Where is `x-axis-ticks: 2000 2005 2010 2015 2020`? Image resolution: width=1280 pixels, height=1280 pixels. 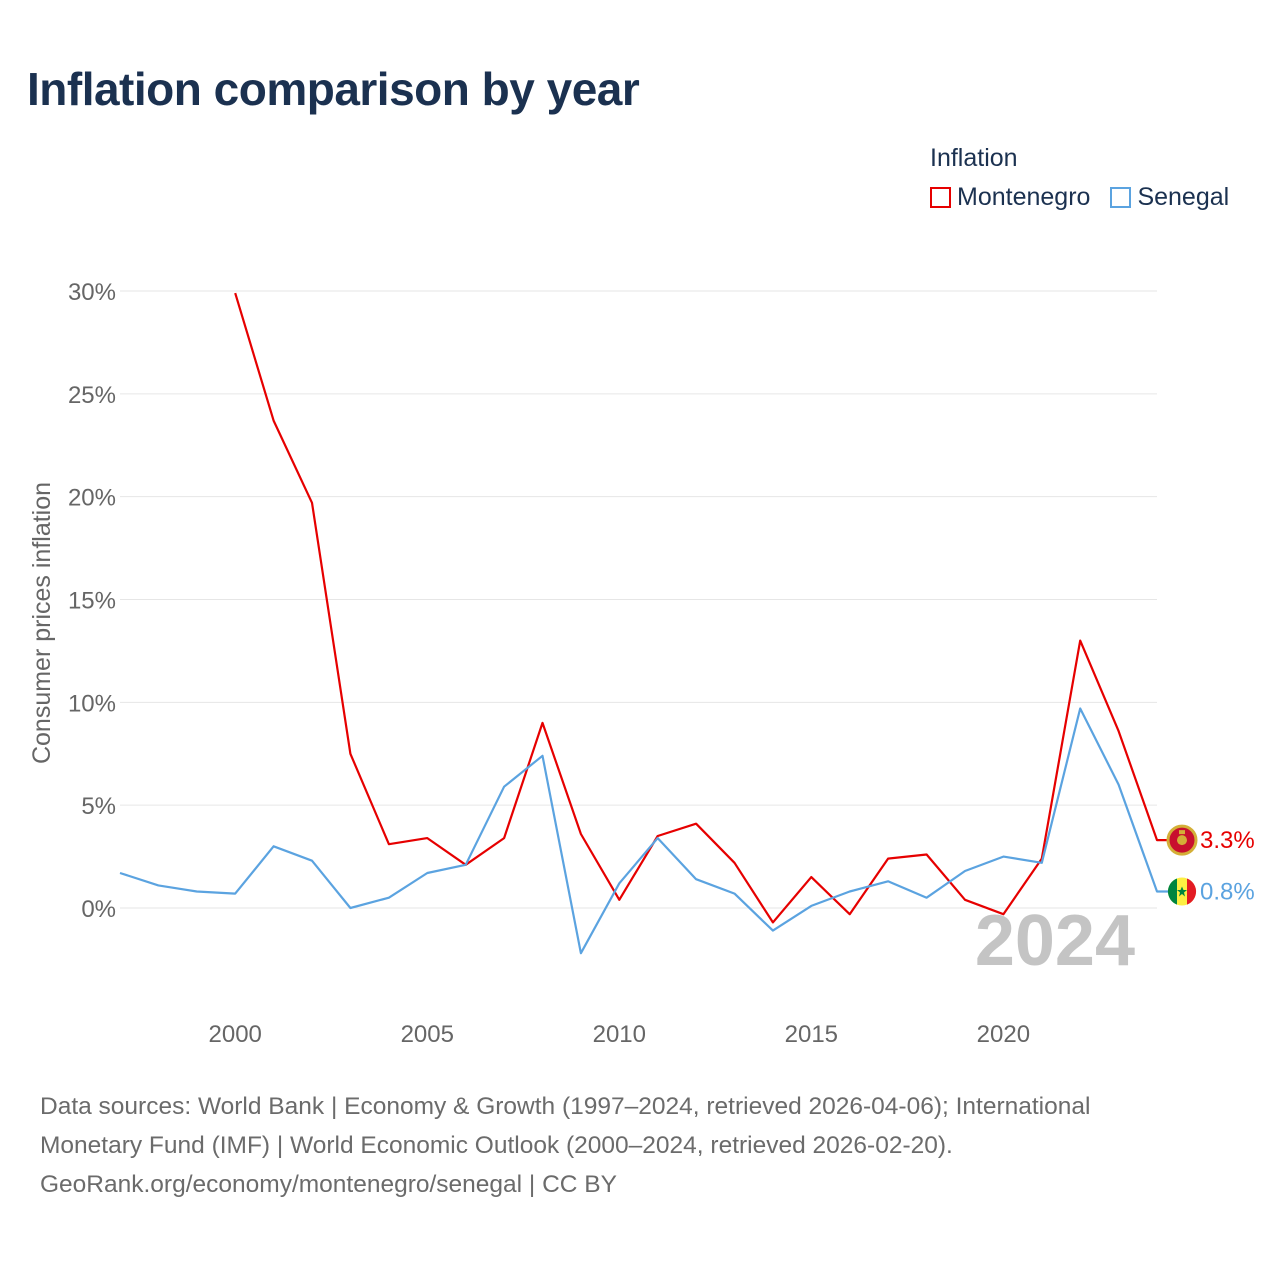 x-axis-ticks: 2000 2005 2010 2015 2020 is located at coordinates (620, 1034).